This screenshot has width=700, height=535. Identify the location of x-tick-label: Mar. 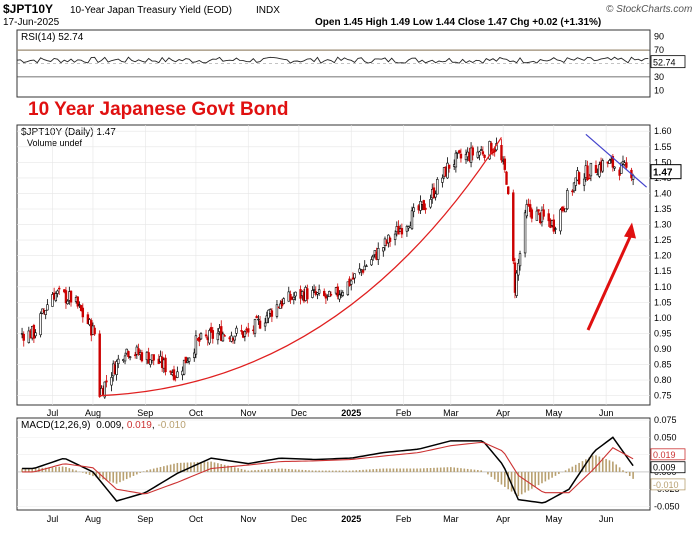
(451, 413).